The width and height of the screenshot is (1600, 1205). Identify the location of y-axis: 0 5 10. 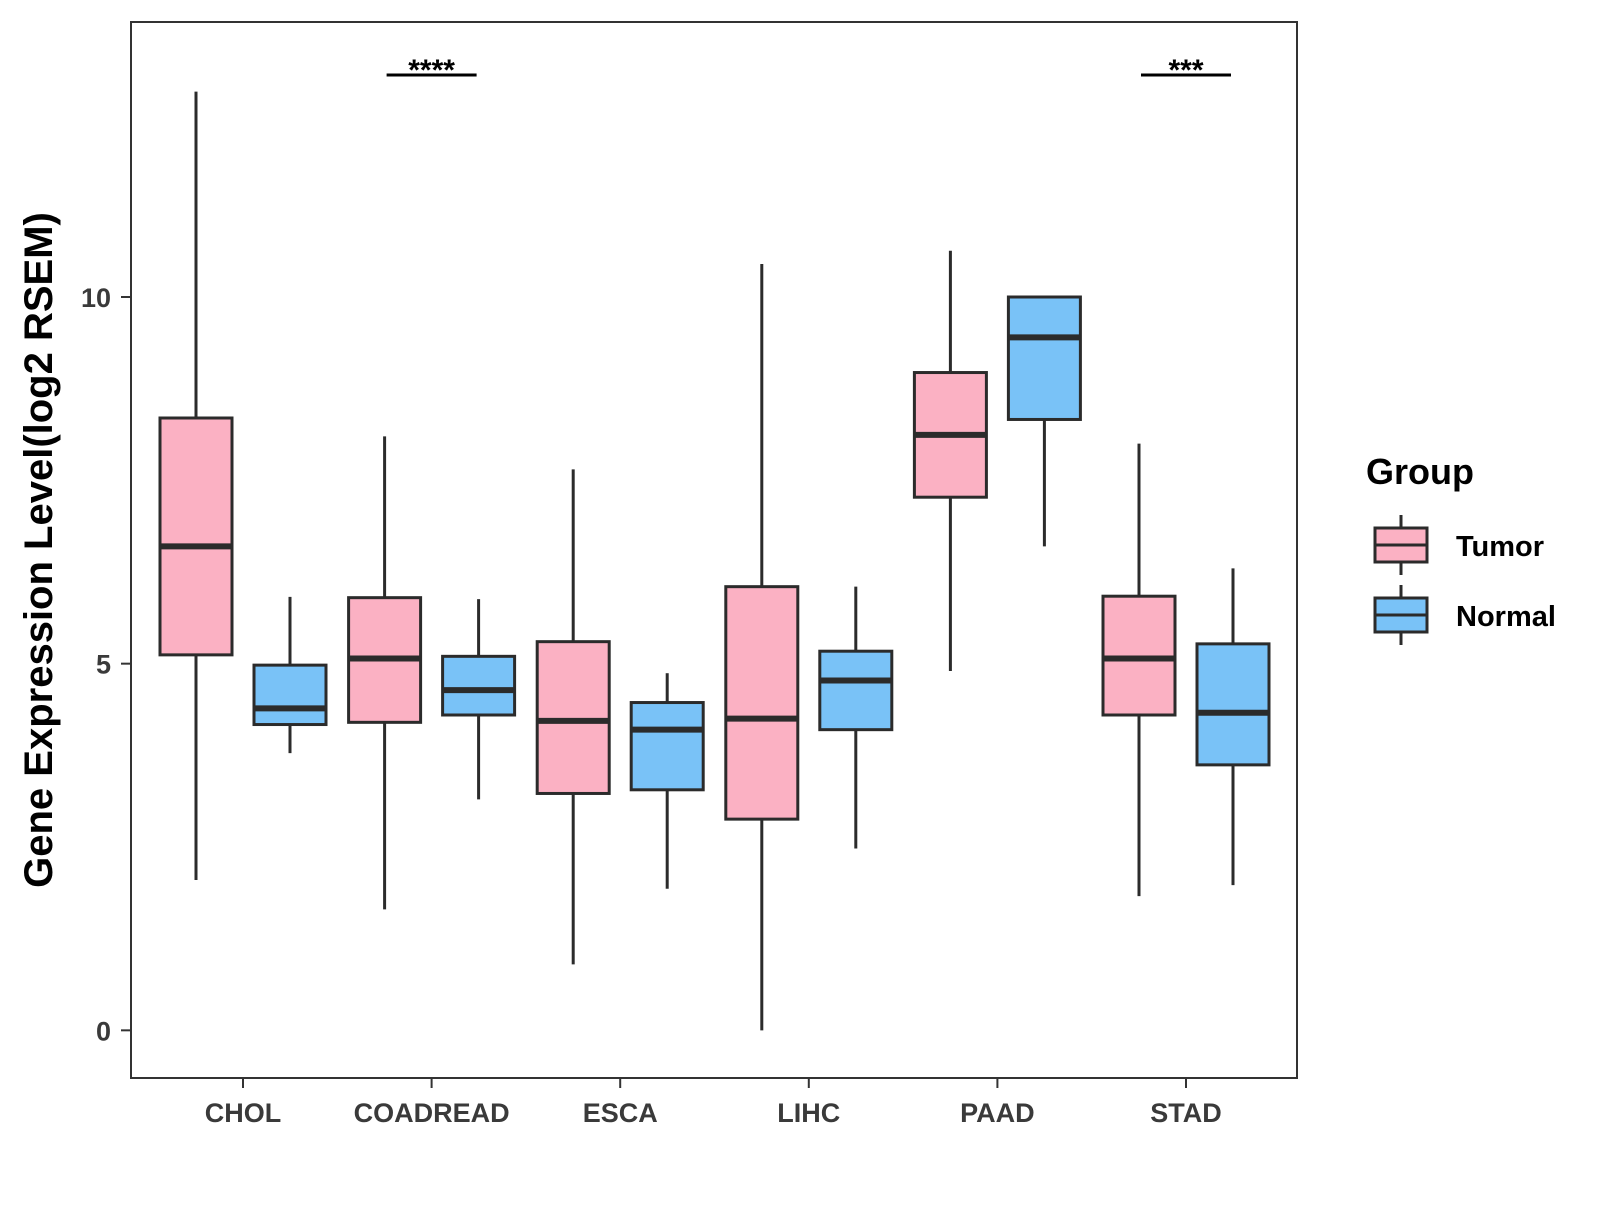
(106, 664).